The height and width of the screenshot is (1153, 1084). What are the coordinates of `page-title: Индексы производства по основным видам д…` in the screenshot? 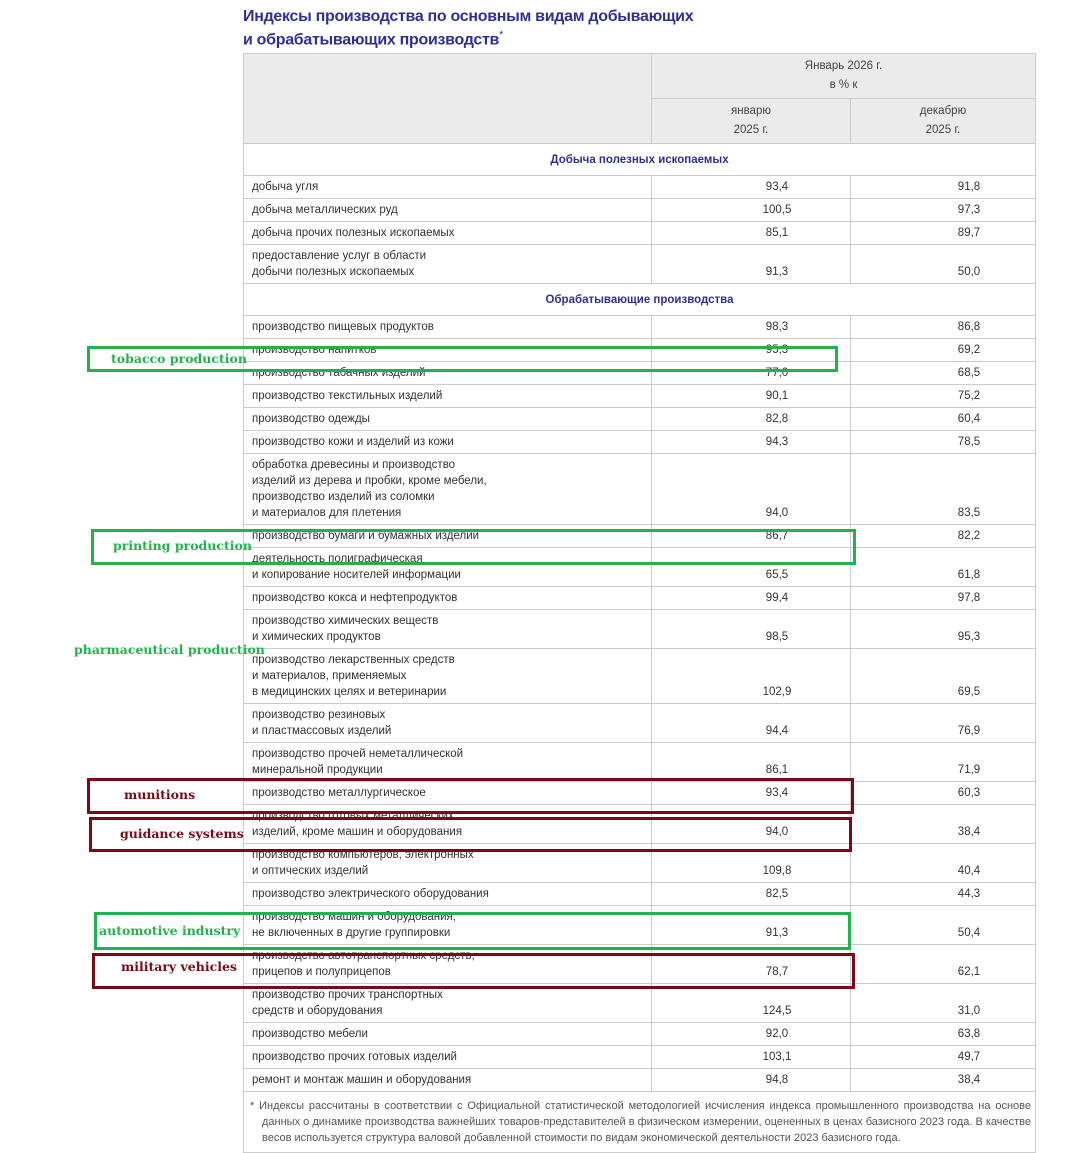 It's located at (468, 28).